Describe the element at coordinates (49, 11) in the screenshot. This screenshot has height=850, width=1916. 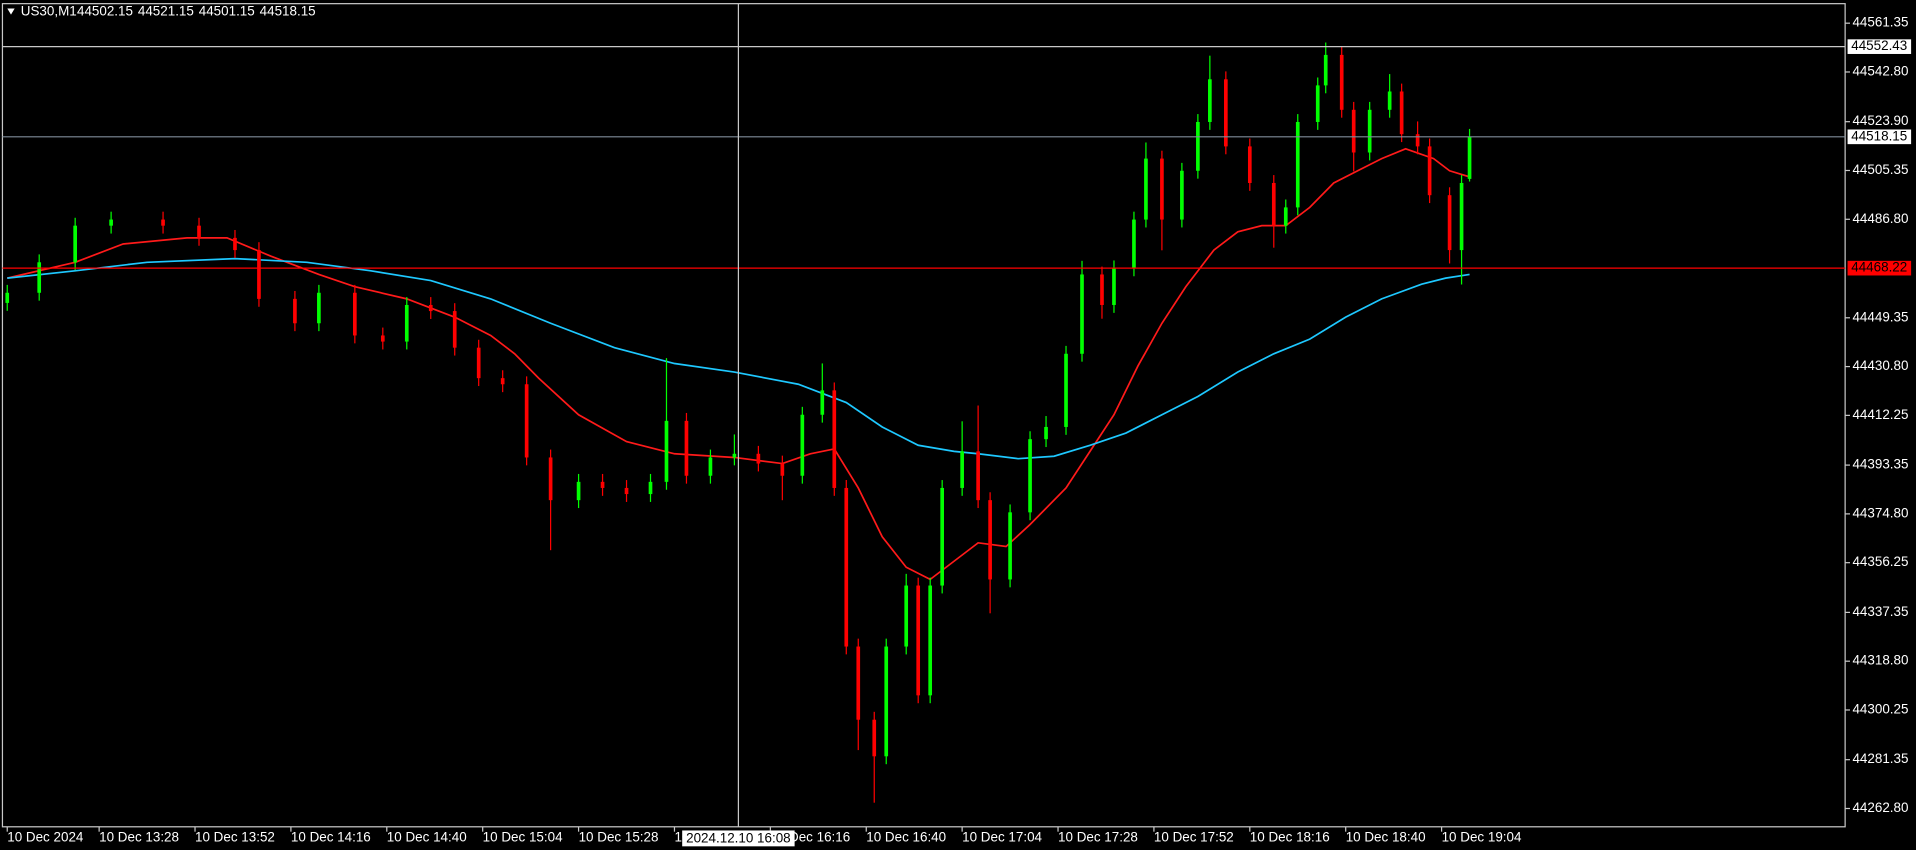
I see `symbol: US30,M1` at that location.